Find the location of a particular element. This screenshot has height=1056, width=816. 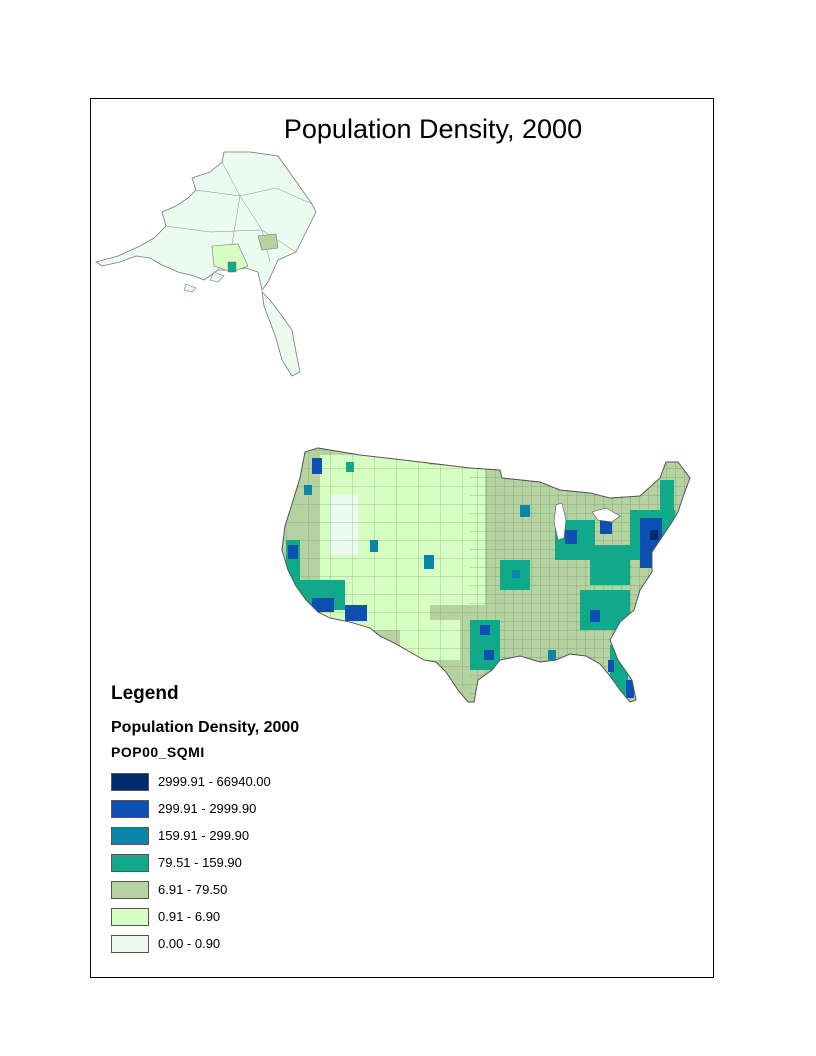

legend-class-label: 2999.91 - 66940.00 is located at coordinates (214, 781).